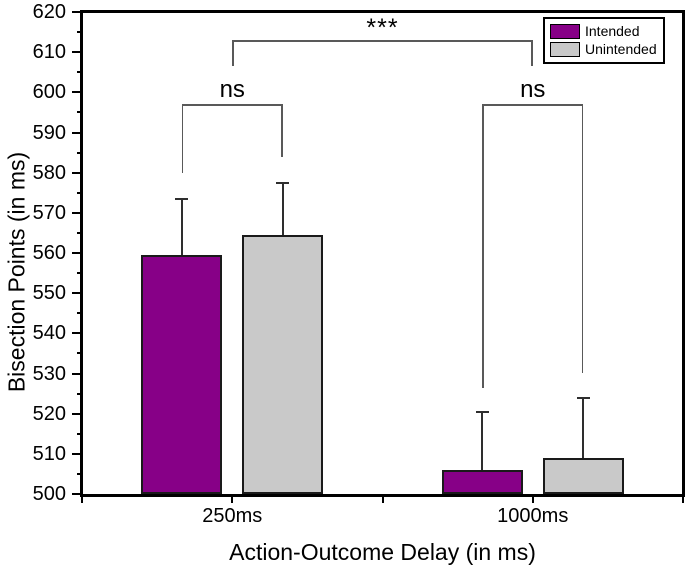  I want to click on y-tick-label: 590, so click(49, 132).